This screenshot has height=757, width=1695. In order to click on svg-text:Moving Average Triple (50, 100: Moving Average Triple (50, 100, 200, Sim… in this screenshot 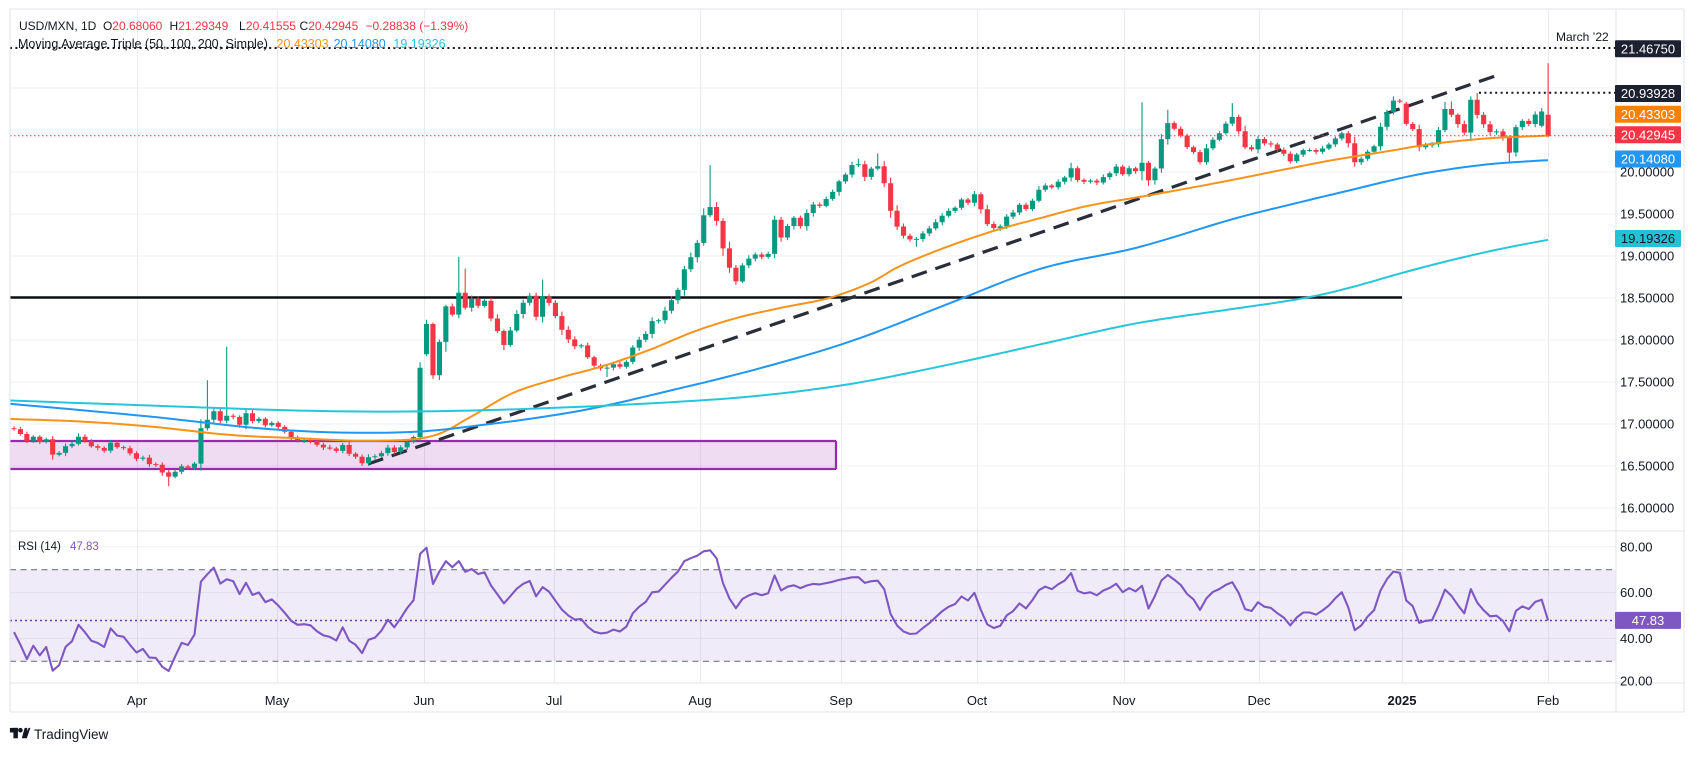, I will do `click(143, 44)`.